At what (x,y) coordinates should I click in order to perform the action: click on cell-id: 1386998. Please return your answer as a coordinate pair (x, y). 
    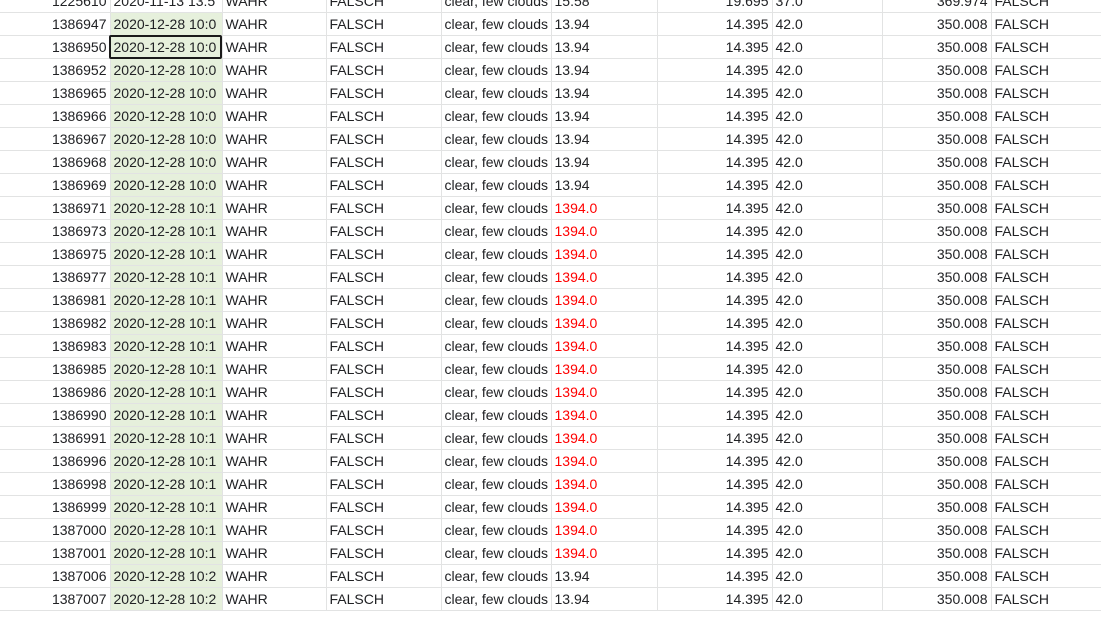
    Looking at the image, I should click on (55, 484).